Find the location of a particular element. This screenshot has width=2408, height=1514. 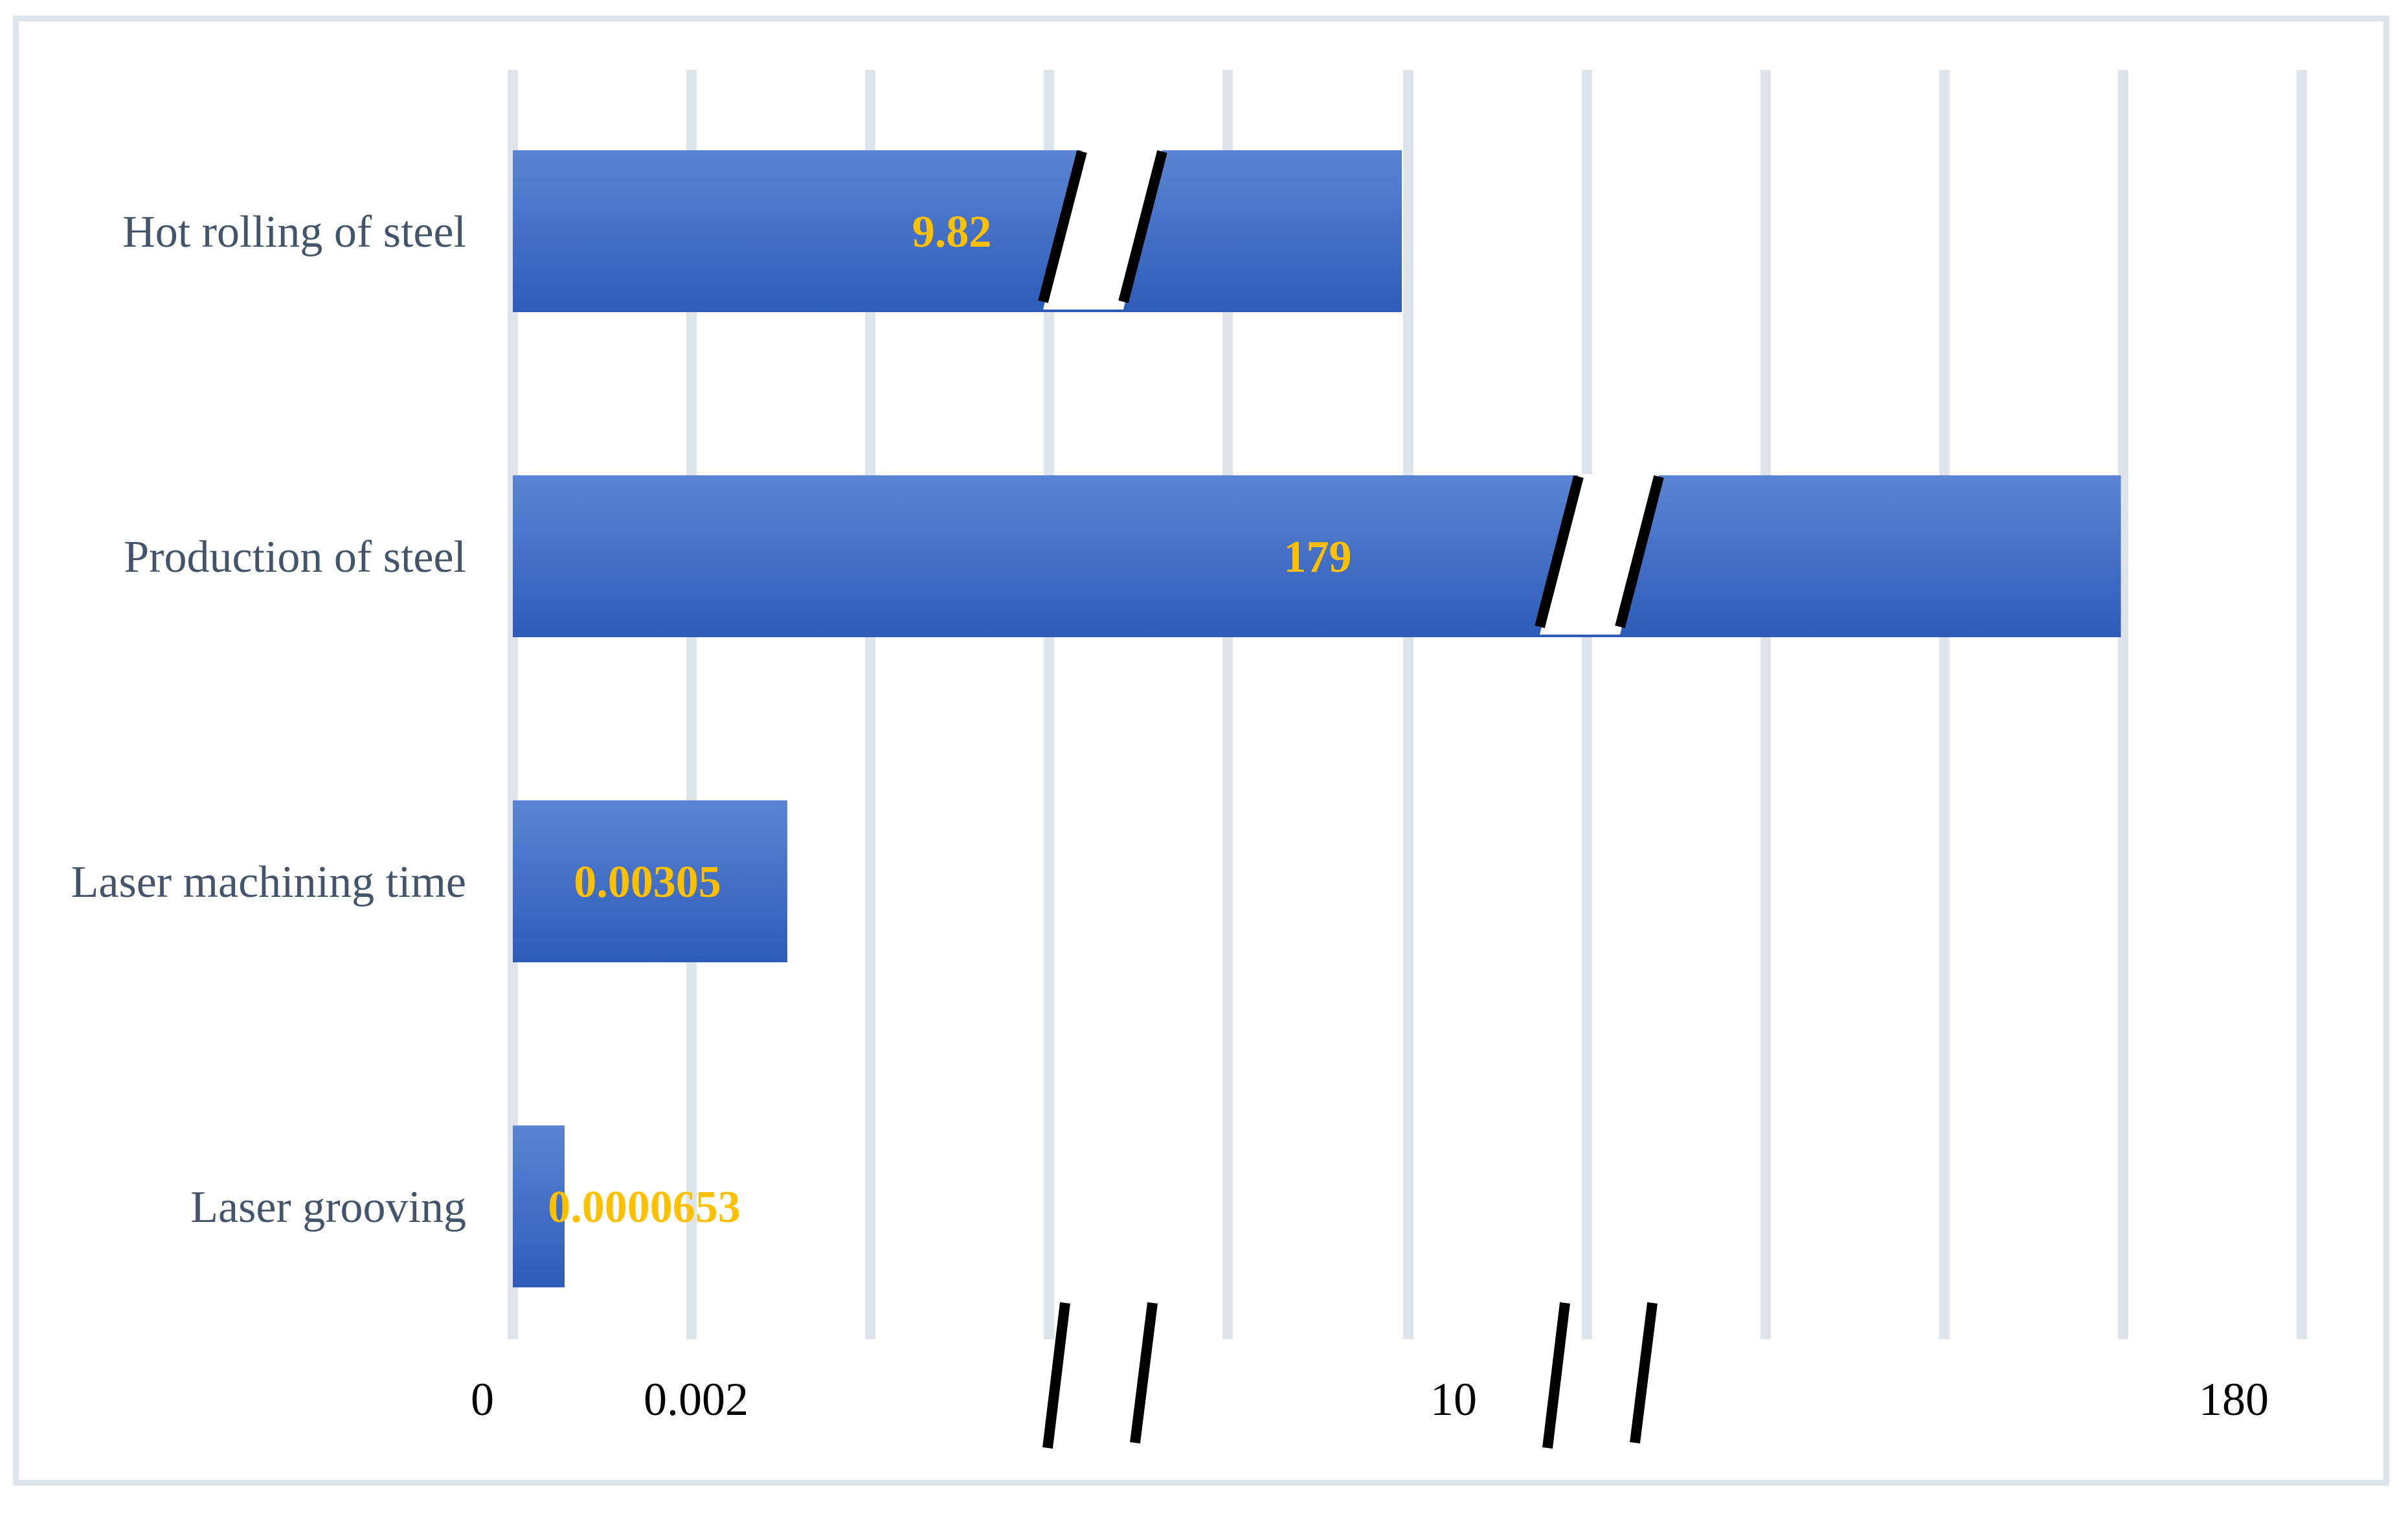

bar-break-production is located at coordinates (1600, 554).